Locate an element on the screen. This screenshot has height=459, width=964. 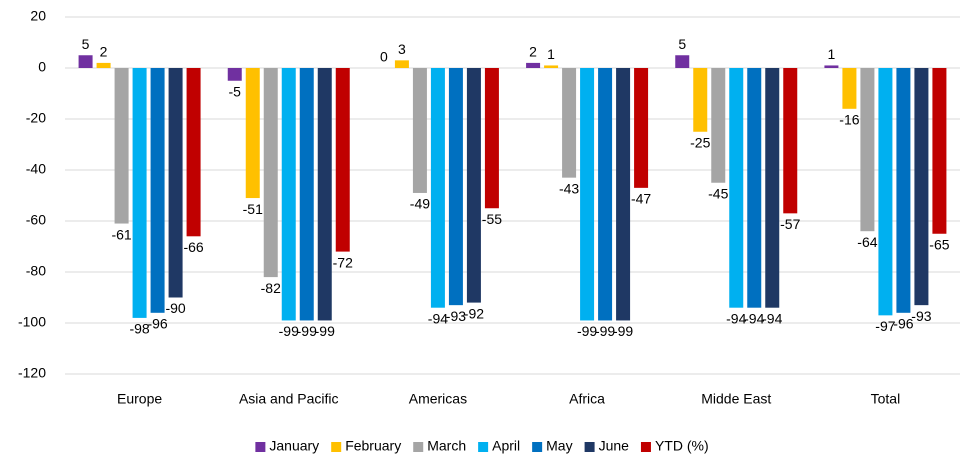
data-label: -98 is located at coordinates (139, 329).